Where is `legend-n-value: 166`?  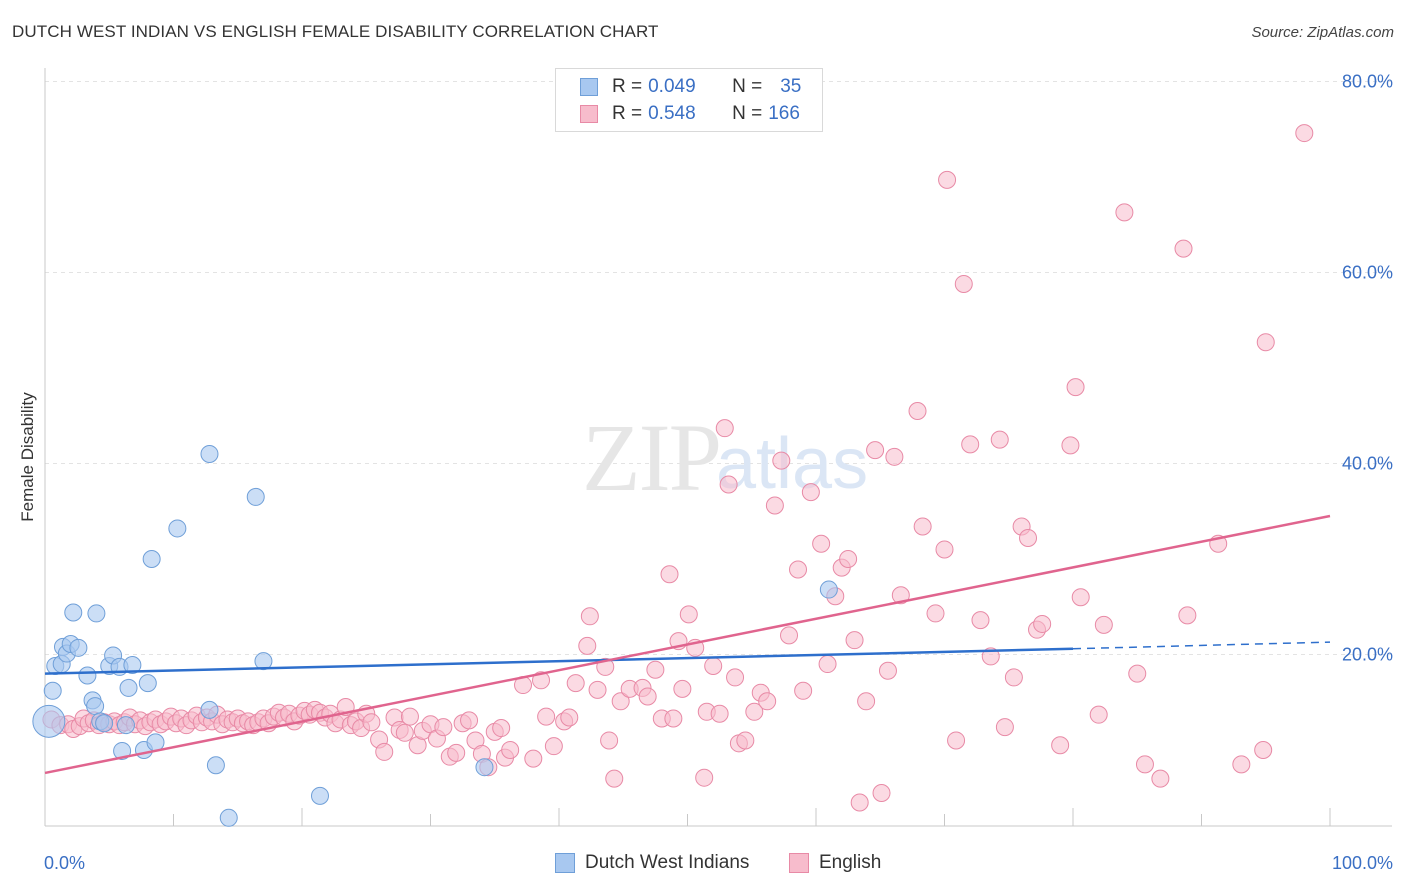
legend-n-value: 166 is located at coordinates (784, 113).